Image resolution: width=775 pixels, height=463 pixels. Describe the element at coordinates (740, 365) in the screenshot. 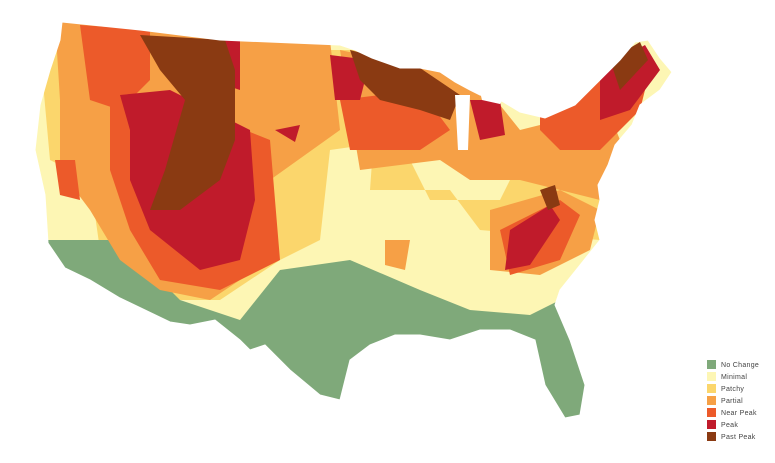

I see `legend-label: No Change` at that location.